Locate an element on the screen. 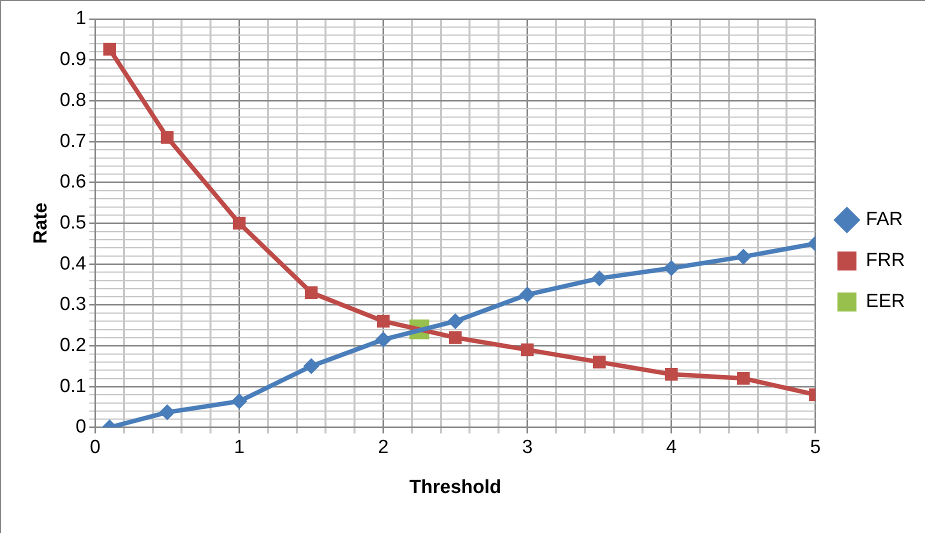 The width and height of the screenshot is (926, 534). x-tick-label: 4 is located at coordinates (672, 447).